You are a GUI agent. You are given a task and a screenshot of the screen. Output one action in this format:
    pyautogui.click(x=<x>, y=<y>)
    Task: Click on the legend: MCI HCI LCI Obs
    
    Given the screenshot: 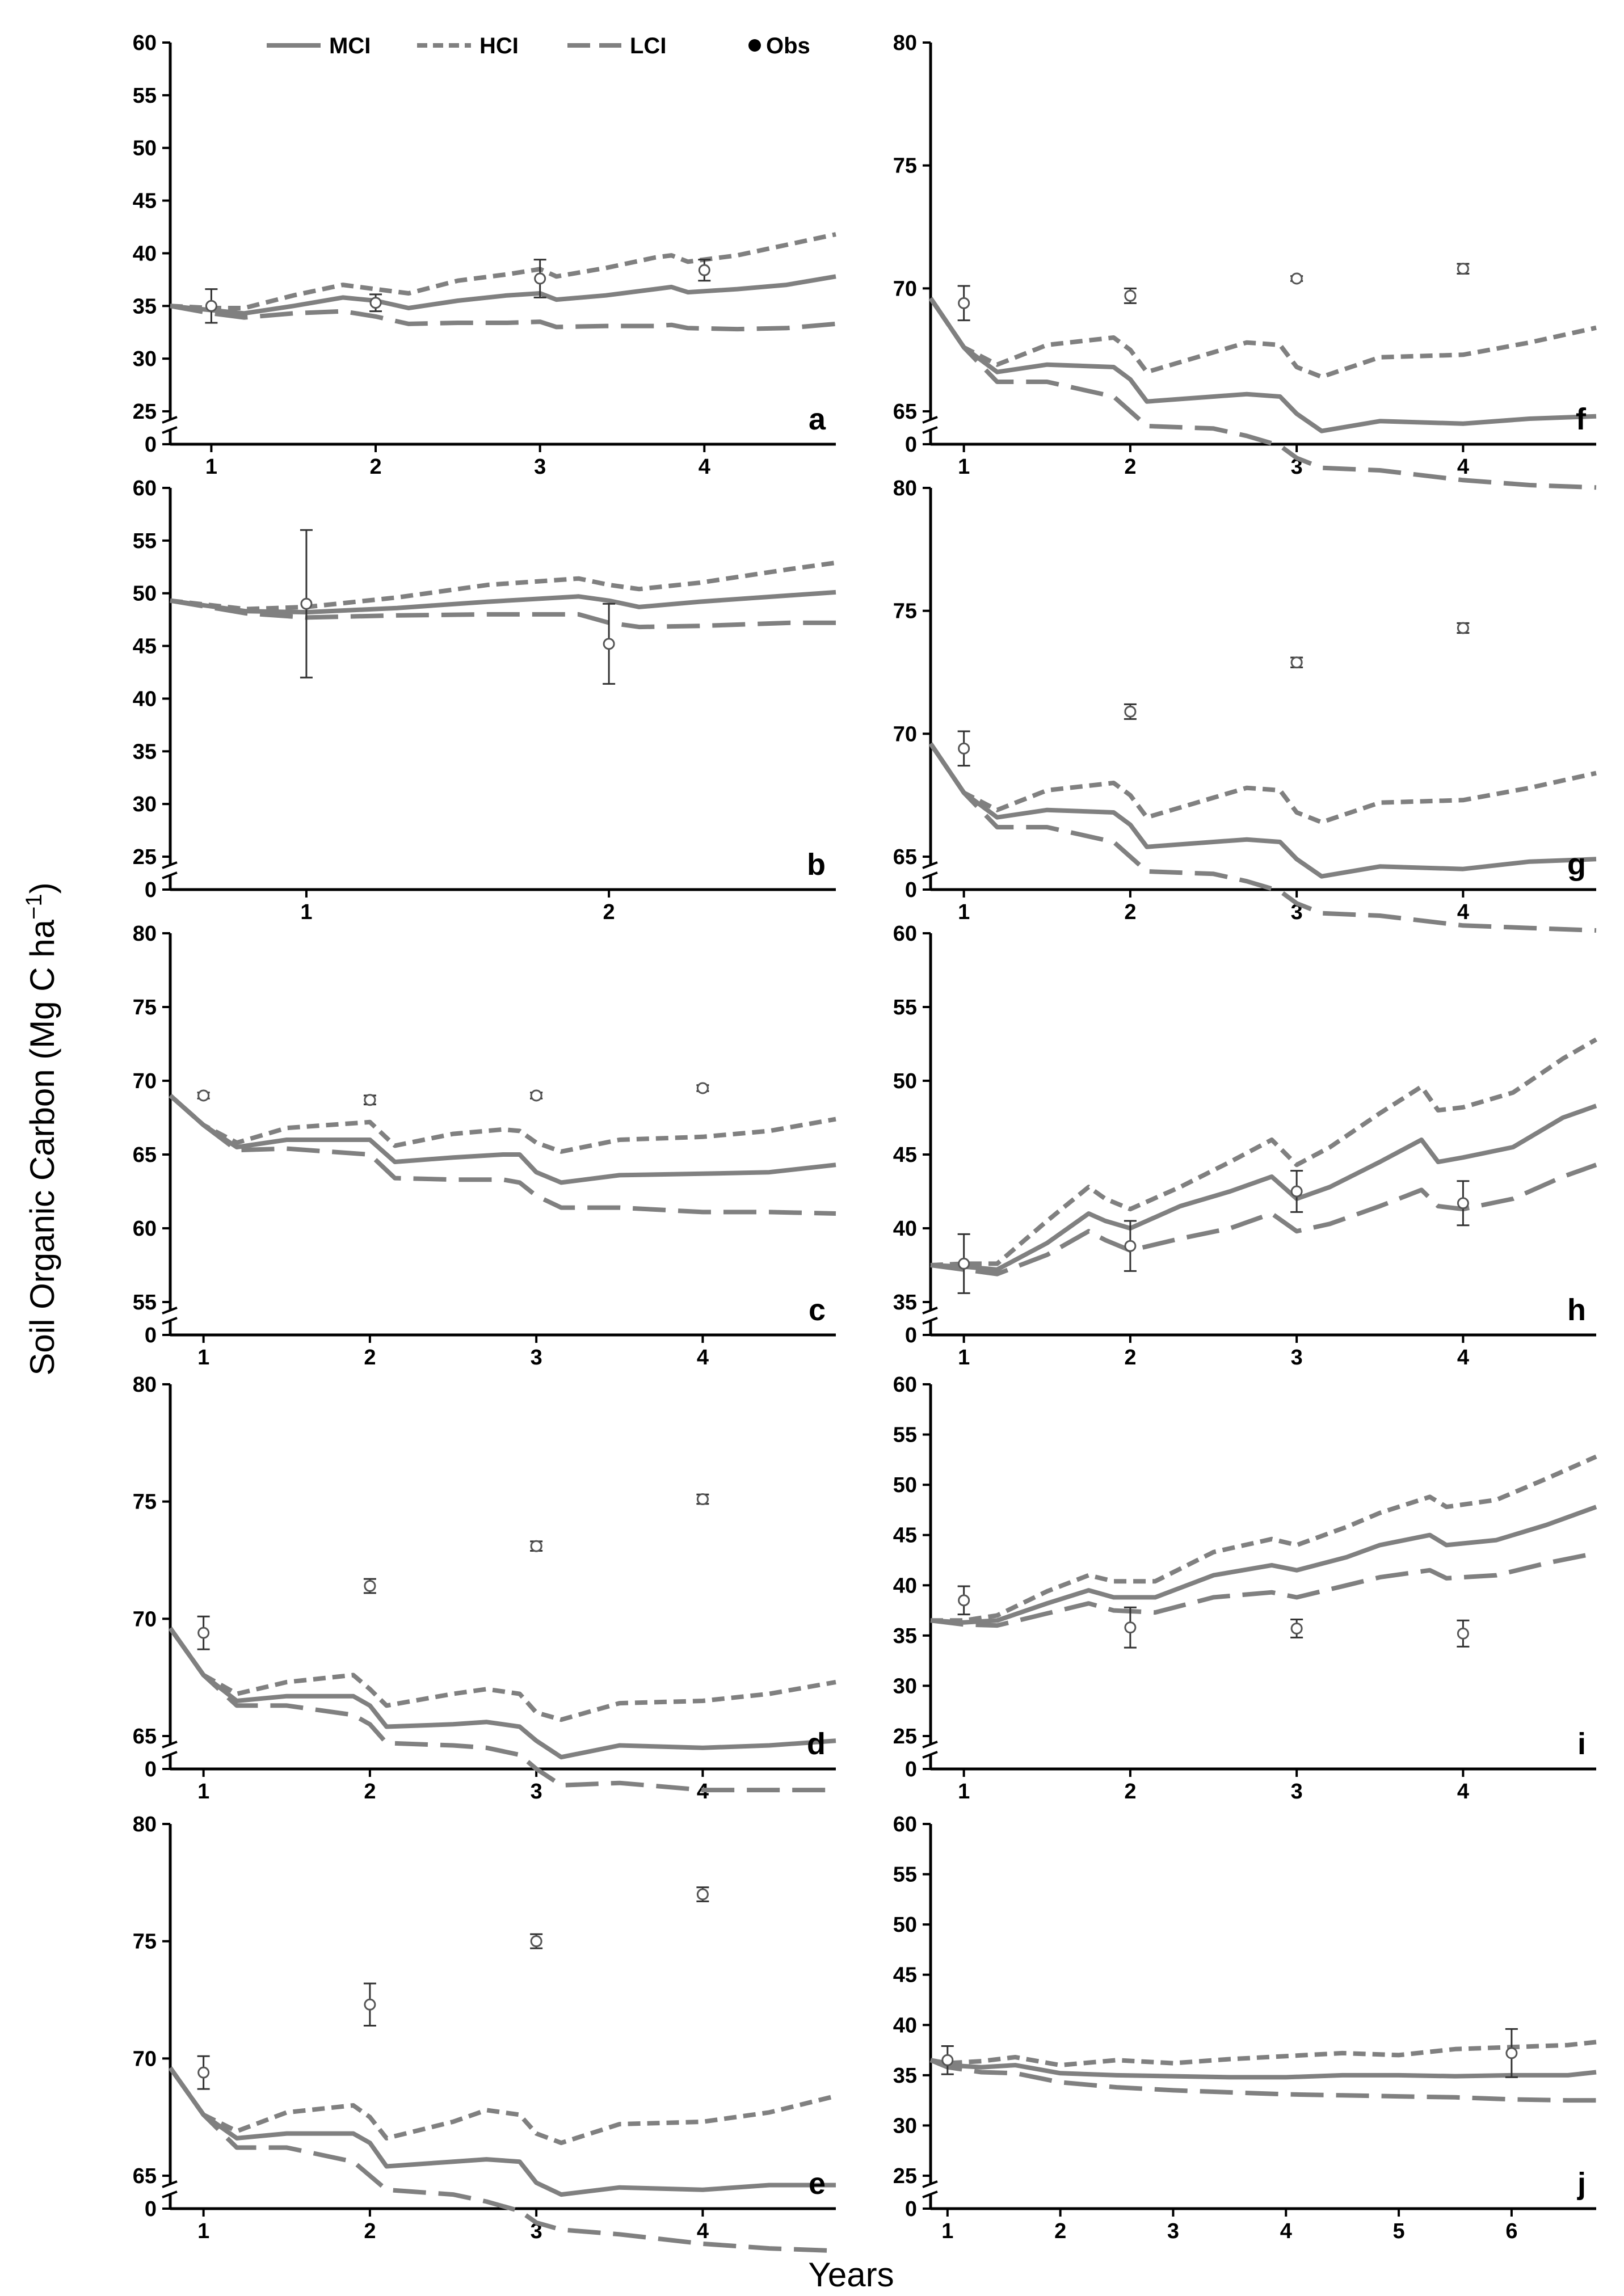 What is the action you would take?
    pyautogui.click(x=538, y=46)
    